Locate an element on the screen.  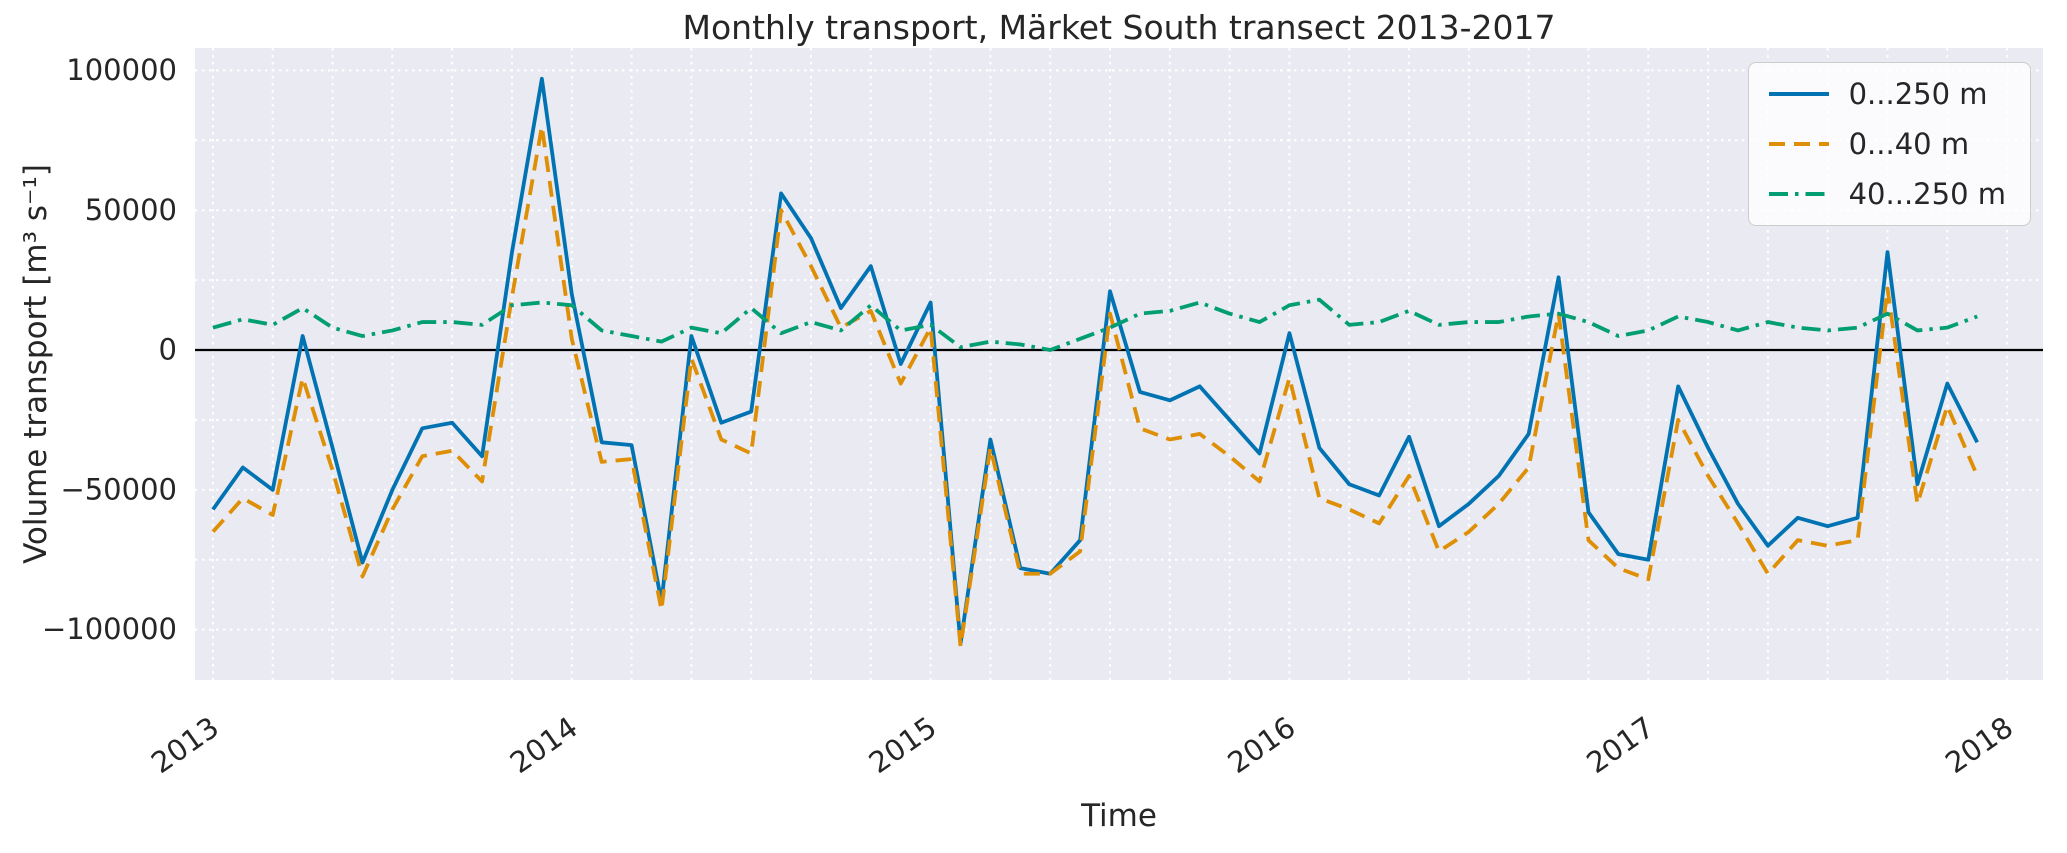
legend-item-0-250m: 0...250 m is located at coordinates (1886, 94).